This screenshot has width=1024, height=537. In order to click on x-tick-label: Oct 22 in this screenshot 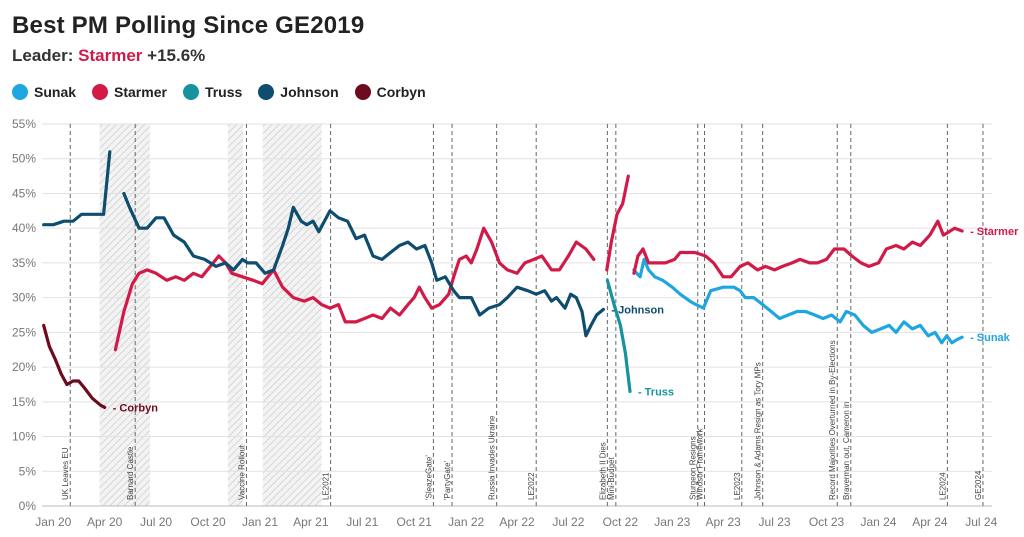, I will do `click(621, 522)`.